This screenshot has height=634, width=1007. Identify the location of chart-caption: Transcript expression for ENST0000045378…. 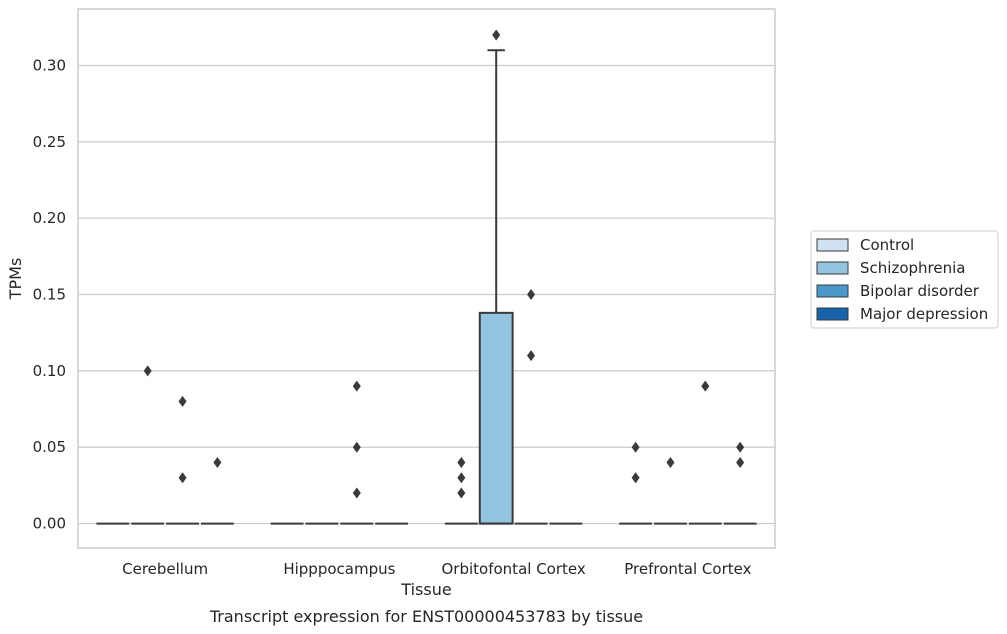
(426, 616).